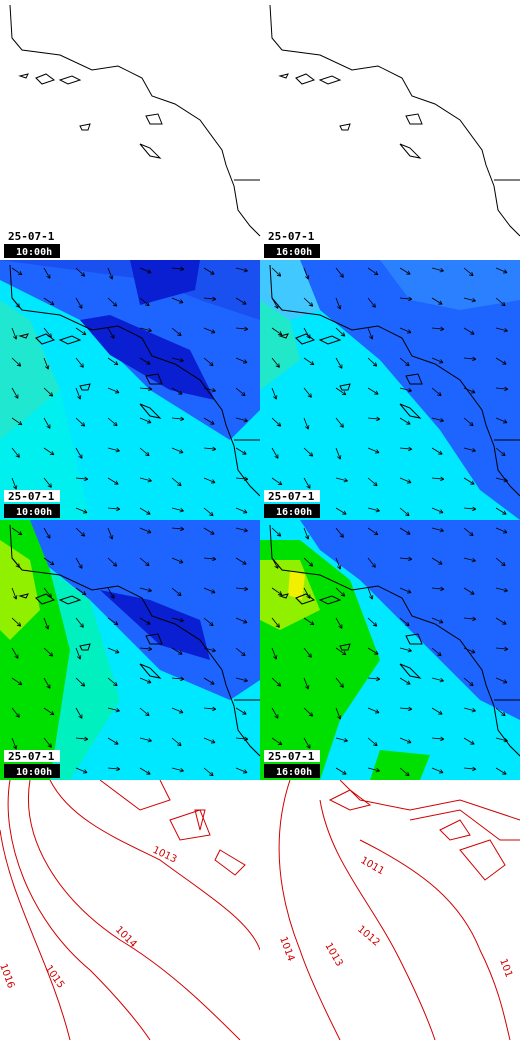 The width and height of the screenshot is (520, 1040). Describe the element at coordinates (373, 866) in the screenshot. I see `isobar-label: 1011` at that location.